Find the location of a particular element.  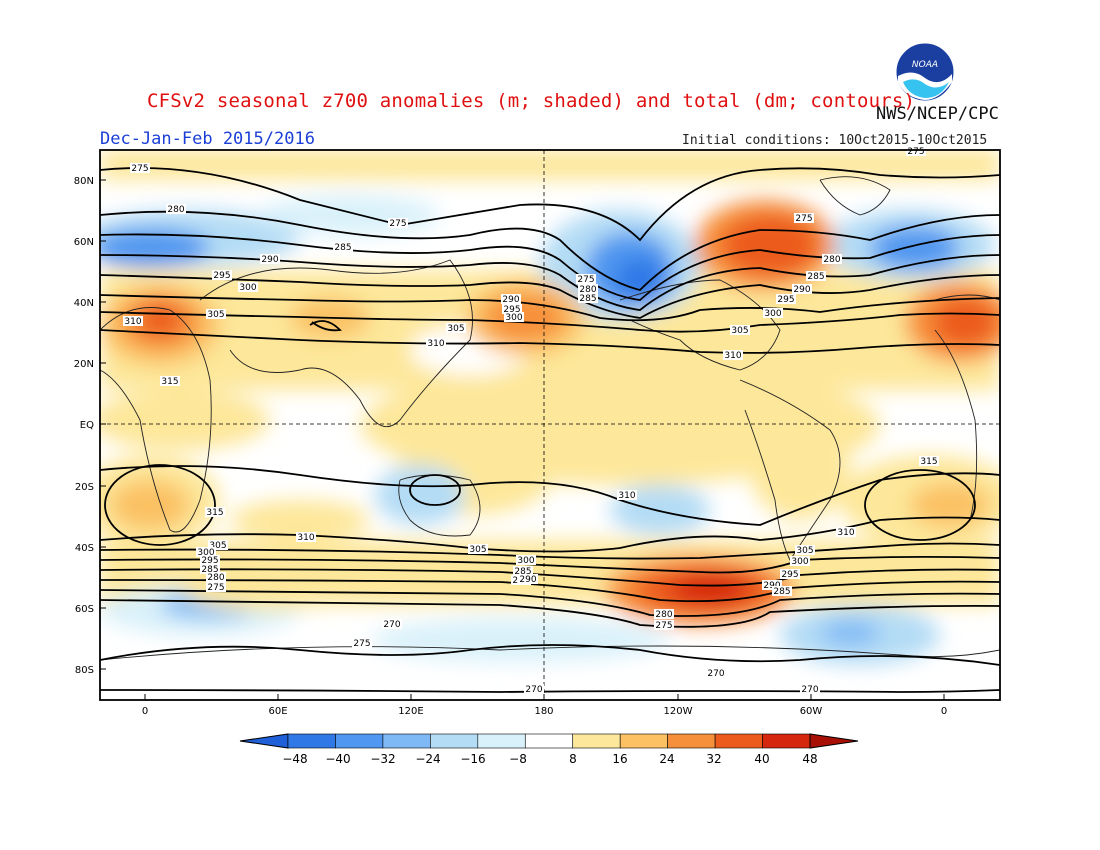

colorbar-tick: −32 is located at coordinates (382, 759).